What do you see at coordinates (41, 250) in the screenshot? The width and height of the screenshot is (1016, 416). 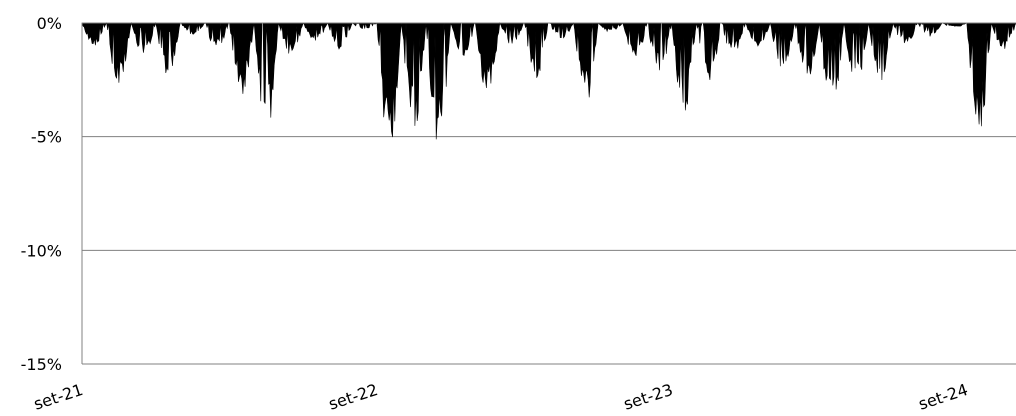 I see `y-tick-label: -10%` at bounding box center [41, 250].